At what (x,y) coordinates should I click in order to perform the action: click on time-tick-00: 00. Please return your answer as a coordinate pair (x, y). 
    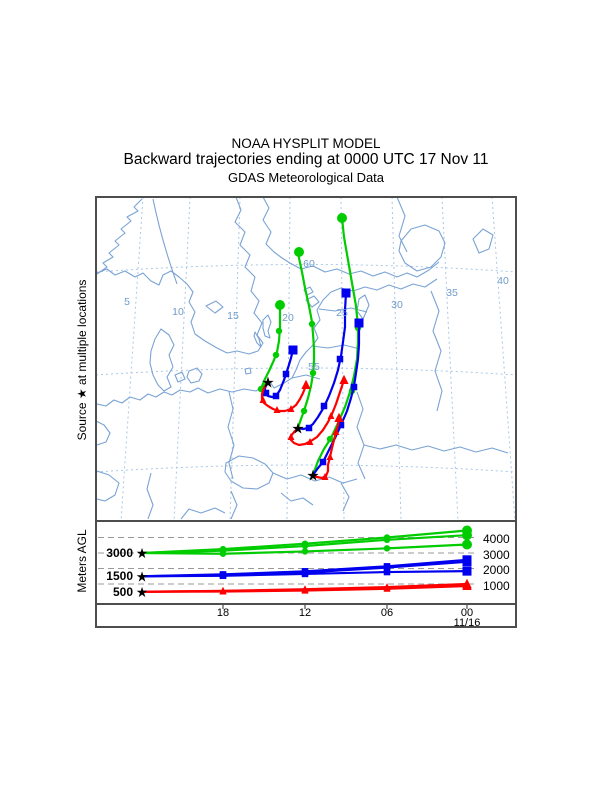
    Looking at the image, I should click on (467, 613).